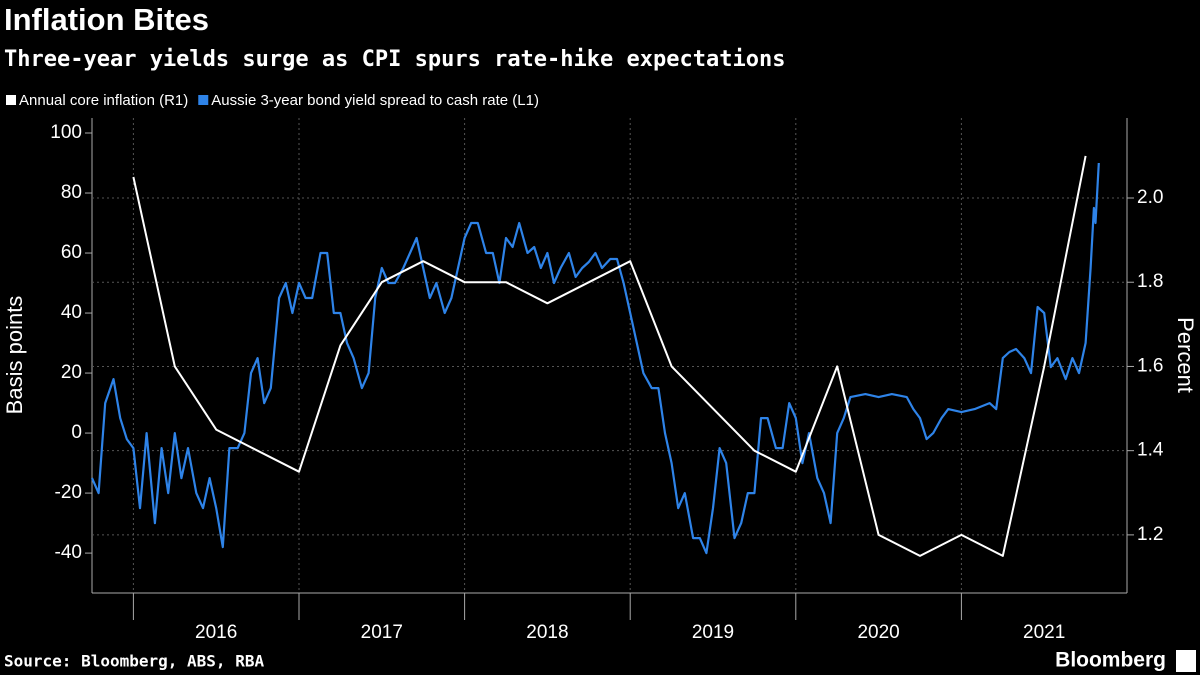 This screenshot has width=1200, height=675. I want to click on y-tick-label: 60, so click(71, 252).